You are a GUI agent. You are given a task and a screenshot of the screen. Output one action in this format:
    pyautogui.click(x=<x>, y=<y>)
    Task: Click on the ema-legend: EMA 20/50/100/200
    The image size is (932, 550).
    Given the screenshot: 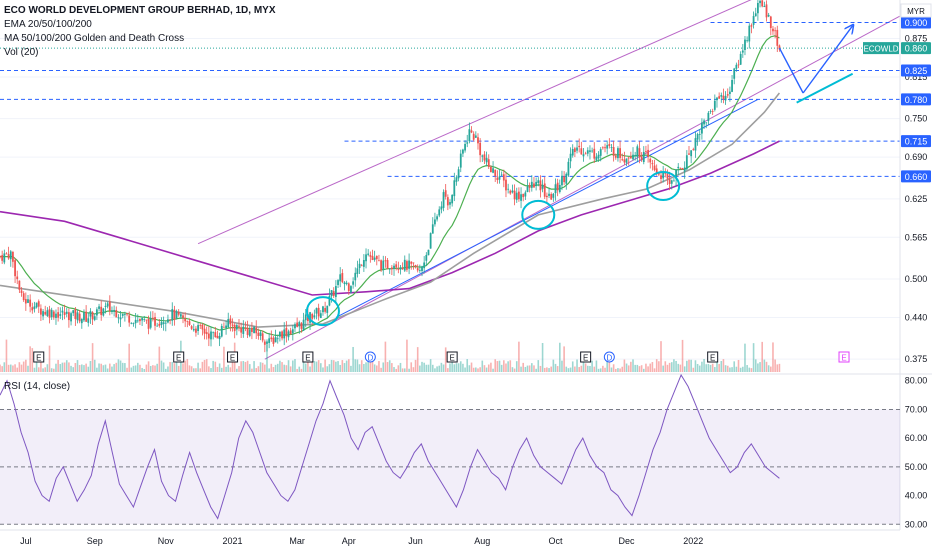 What is the action you would take?
    pyautogui.click(x=48, y=24)
    